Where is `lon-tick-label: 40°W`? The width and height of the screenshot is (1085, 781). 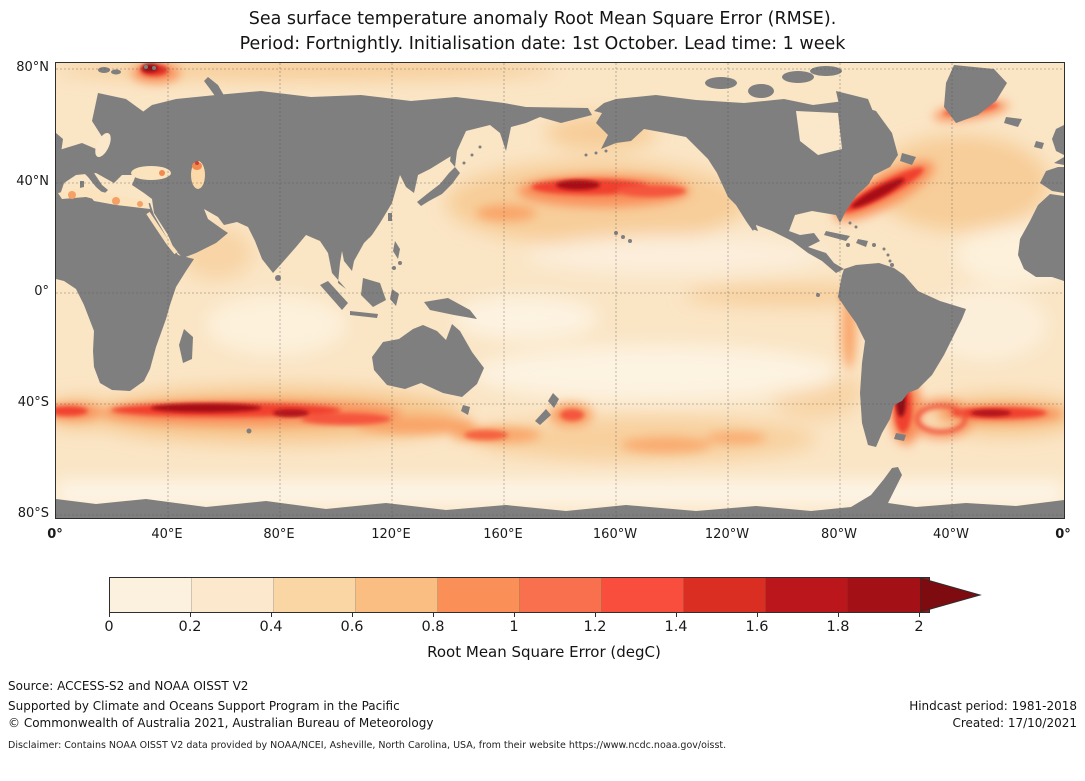
lon-tick-label: 40°W is located at coordinates (951, 534).